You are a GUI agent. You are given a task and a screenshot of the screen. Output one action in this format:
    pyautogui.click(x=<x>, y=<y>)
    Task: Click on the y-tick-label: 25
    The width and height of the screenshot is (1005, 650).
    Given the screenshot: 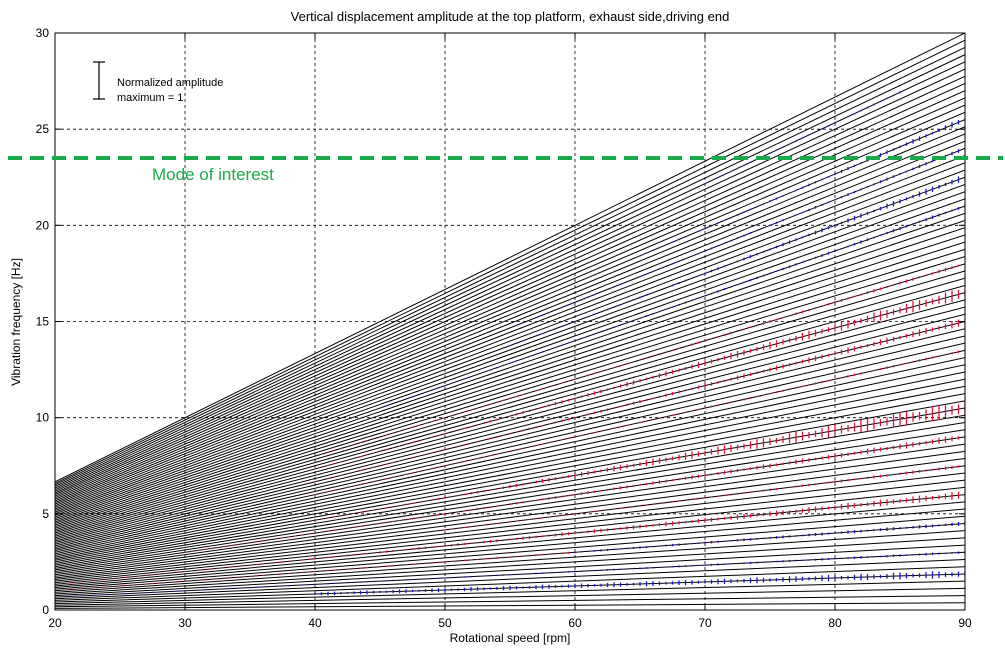 What is the action you would take?
    pyautogui.click(x=43, y=129)
    